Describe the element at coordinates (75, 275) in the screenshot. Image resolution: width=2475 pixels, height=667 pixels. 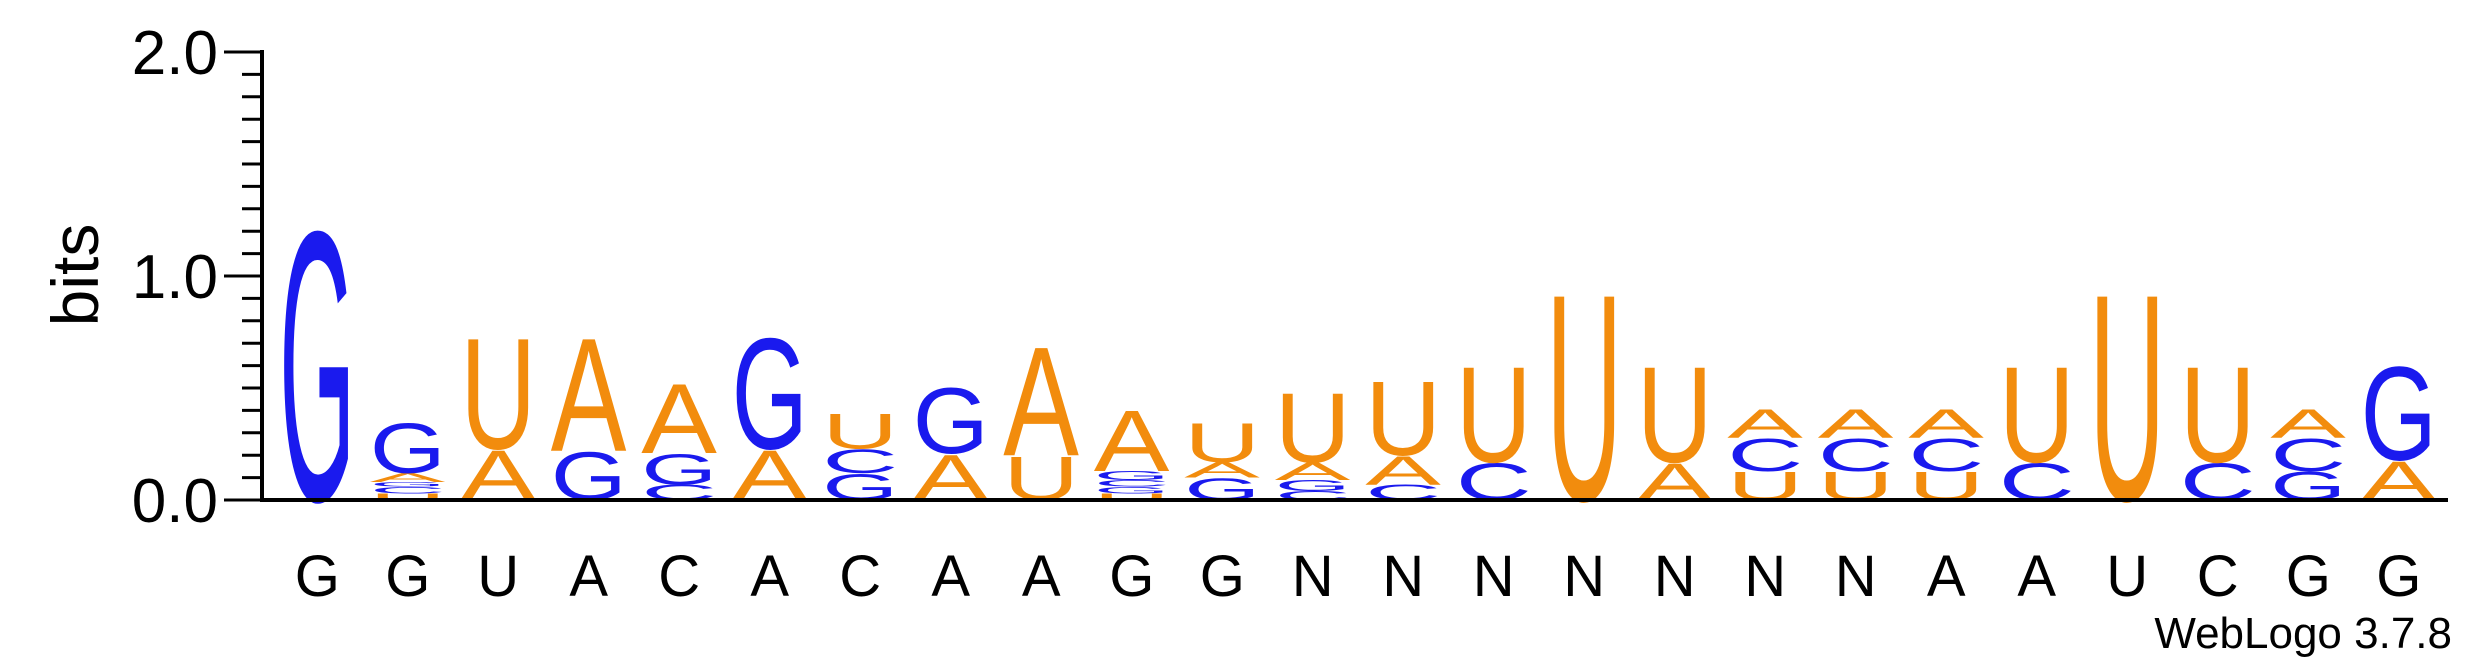
I see `y-axis-title: bits` at that location.